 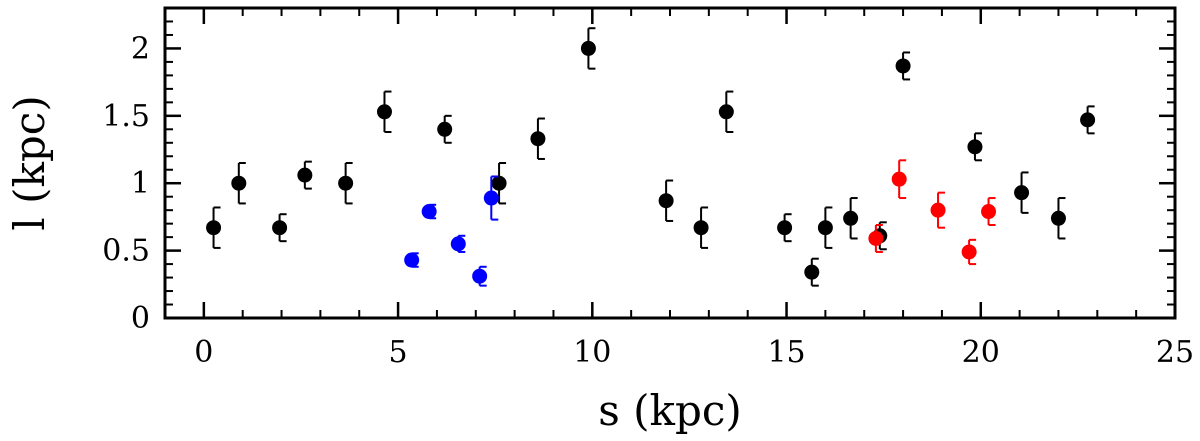 What do you see at coordinates (786, 352) in the screenshot?
I see `x-tick-label: 15` at bounding box center [786, 352].